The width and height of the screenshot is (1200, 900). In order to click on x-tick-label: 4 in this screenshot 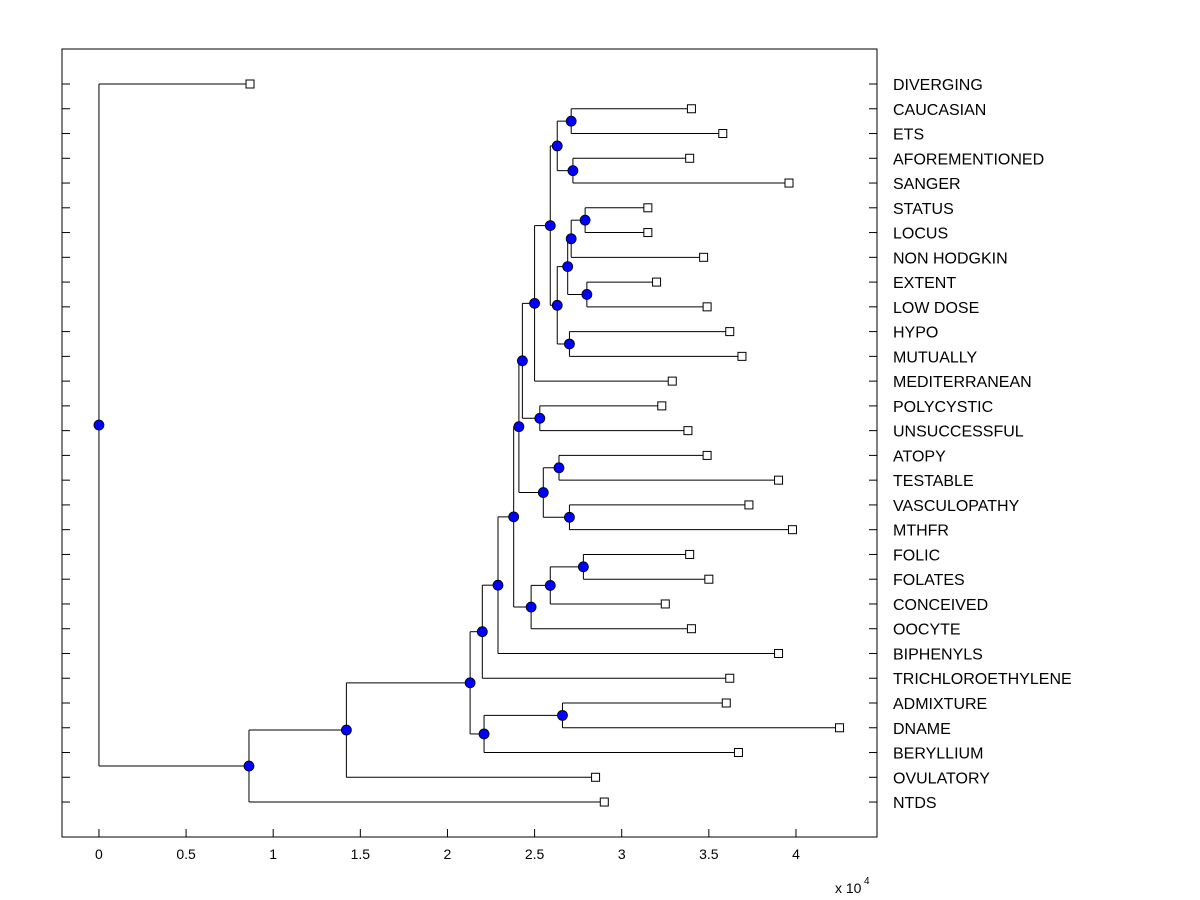, I will do `click(796, 854)`.